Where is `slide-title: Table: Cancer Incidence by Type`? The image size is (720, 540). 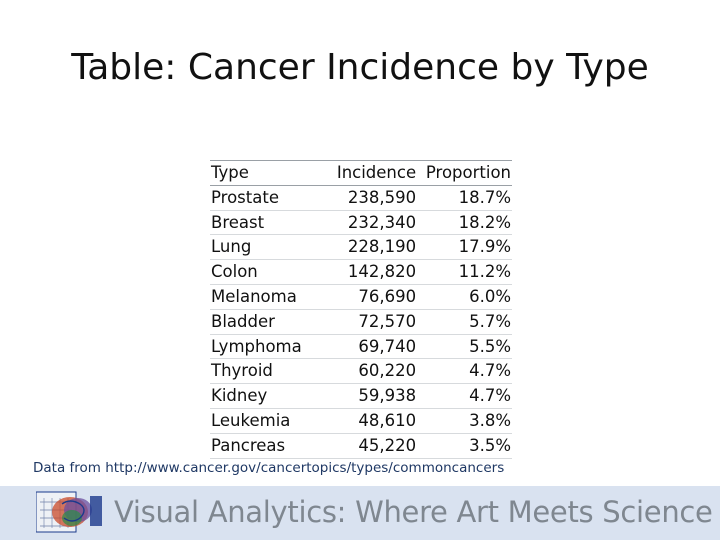 slide-title: Table: Cancer Incidence by Type is located at coordinates (360, 67).